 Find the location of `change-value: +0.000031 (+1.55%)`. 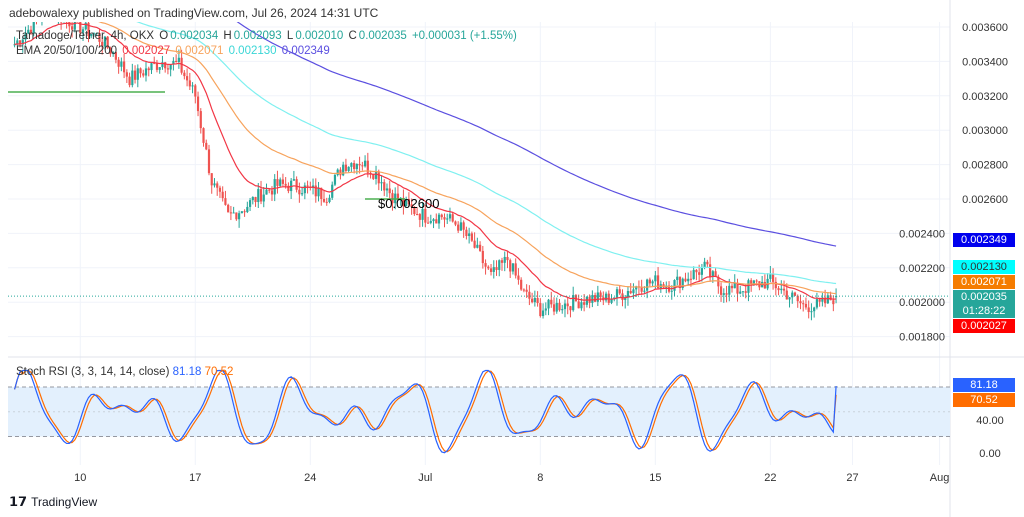

change-value: +0.000031 (+1.55%) is located at coordinates (464, 36).